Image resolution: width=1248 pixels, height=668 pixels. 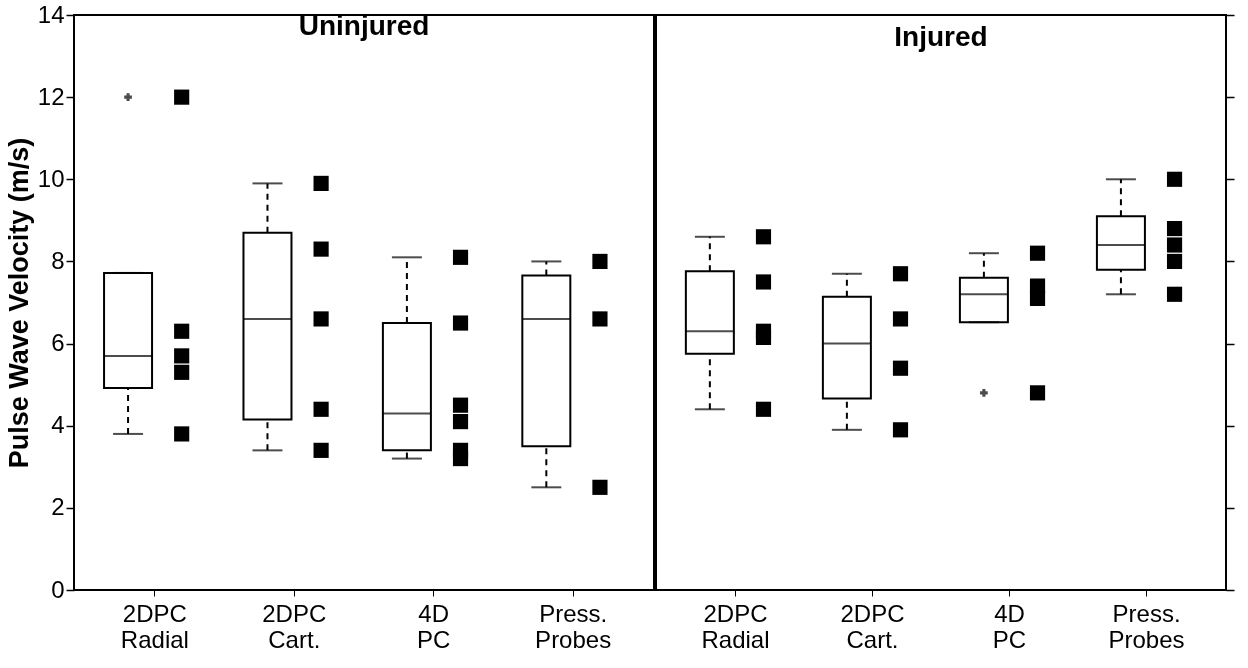 I want to click on y-tick-label: 14, so click(x=51, y=14).